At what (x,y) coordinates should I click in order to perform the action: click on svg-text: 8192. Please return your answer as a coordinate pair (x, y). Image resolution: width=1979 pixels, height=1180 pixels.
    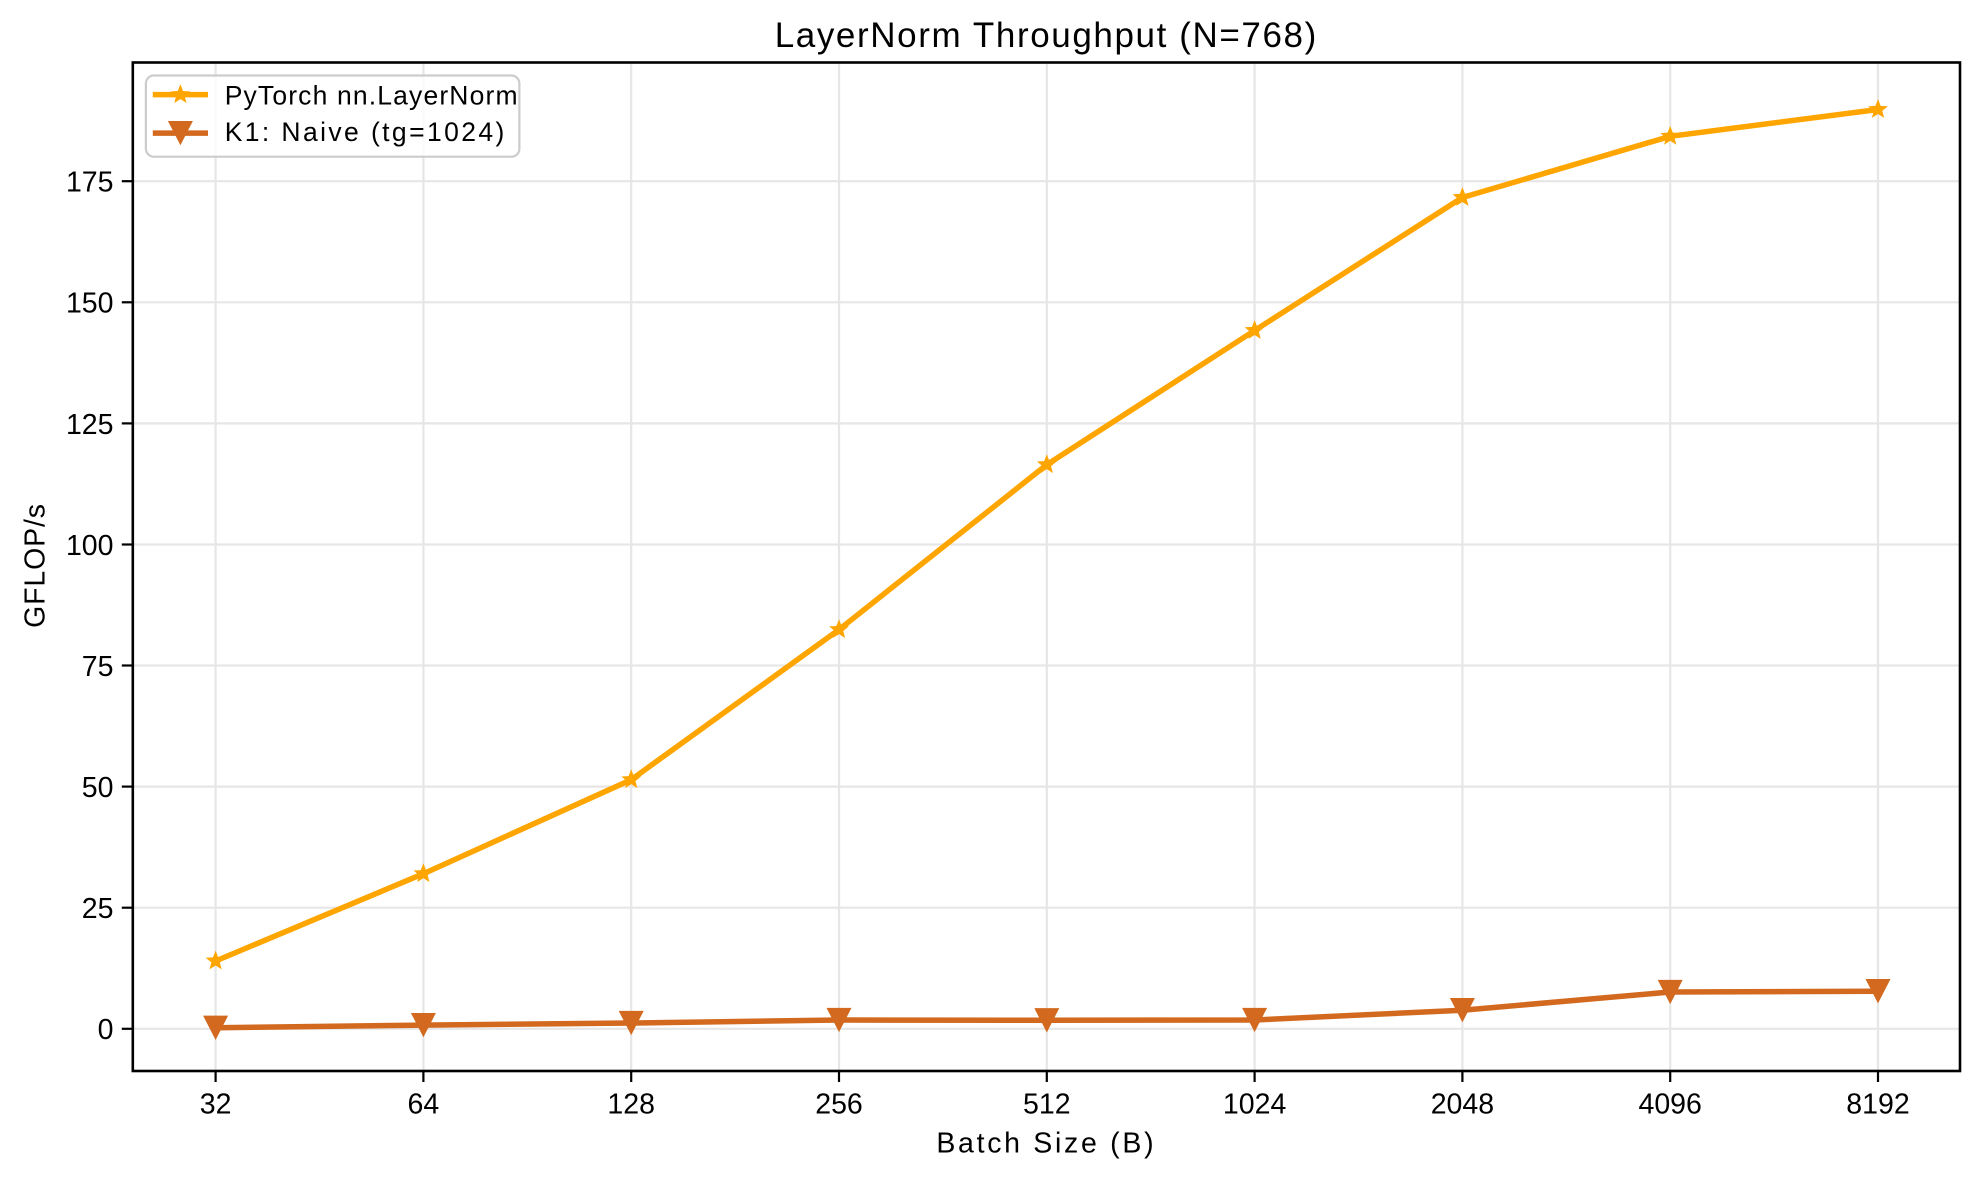
    Looking at the image, I should click on (1877, 1105).